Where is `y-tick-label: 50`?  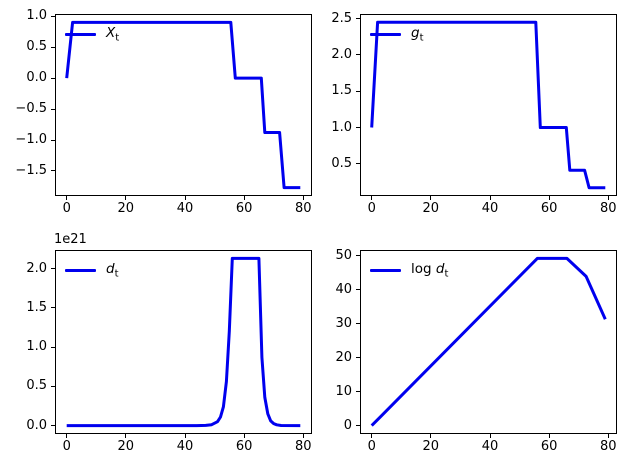 y-tick-label: 50 is located at coordinates (343, 255).